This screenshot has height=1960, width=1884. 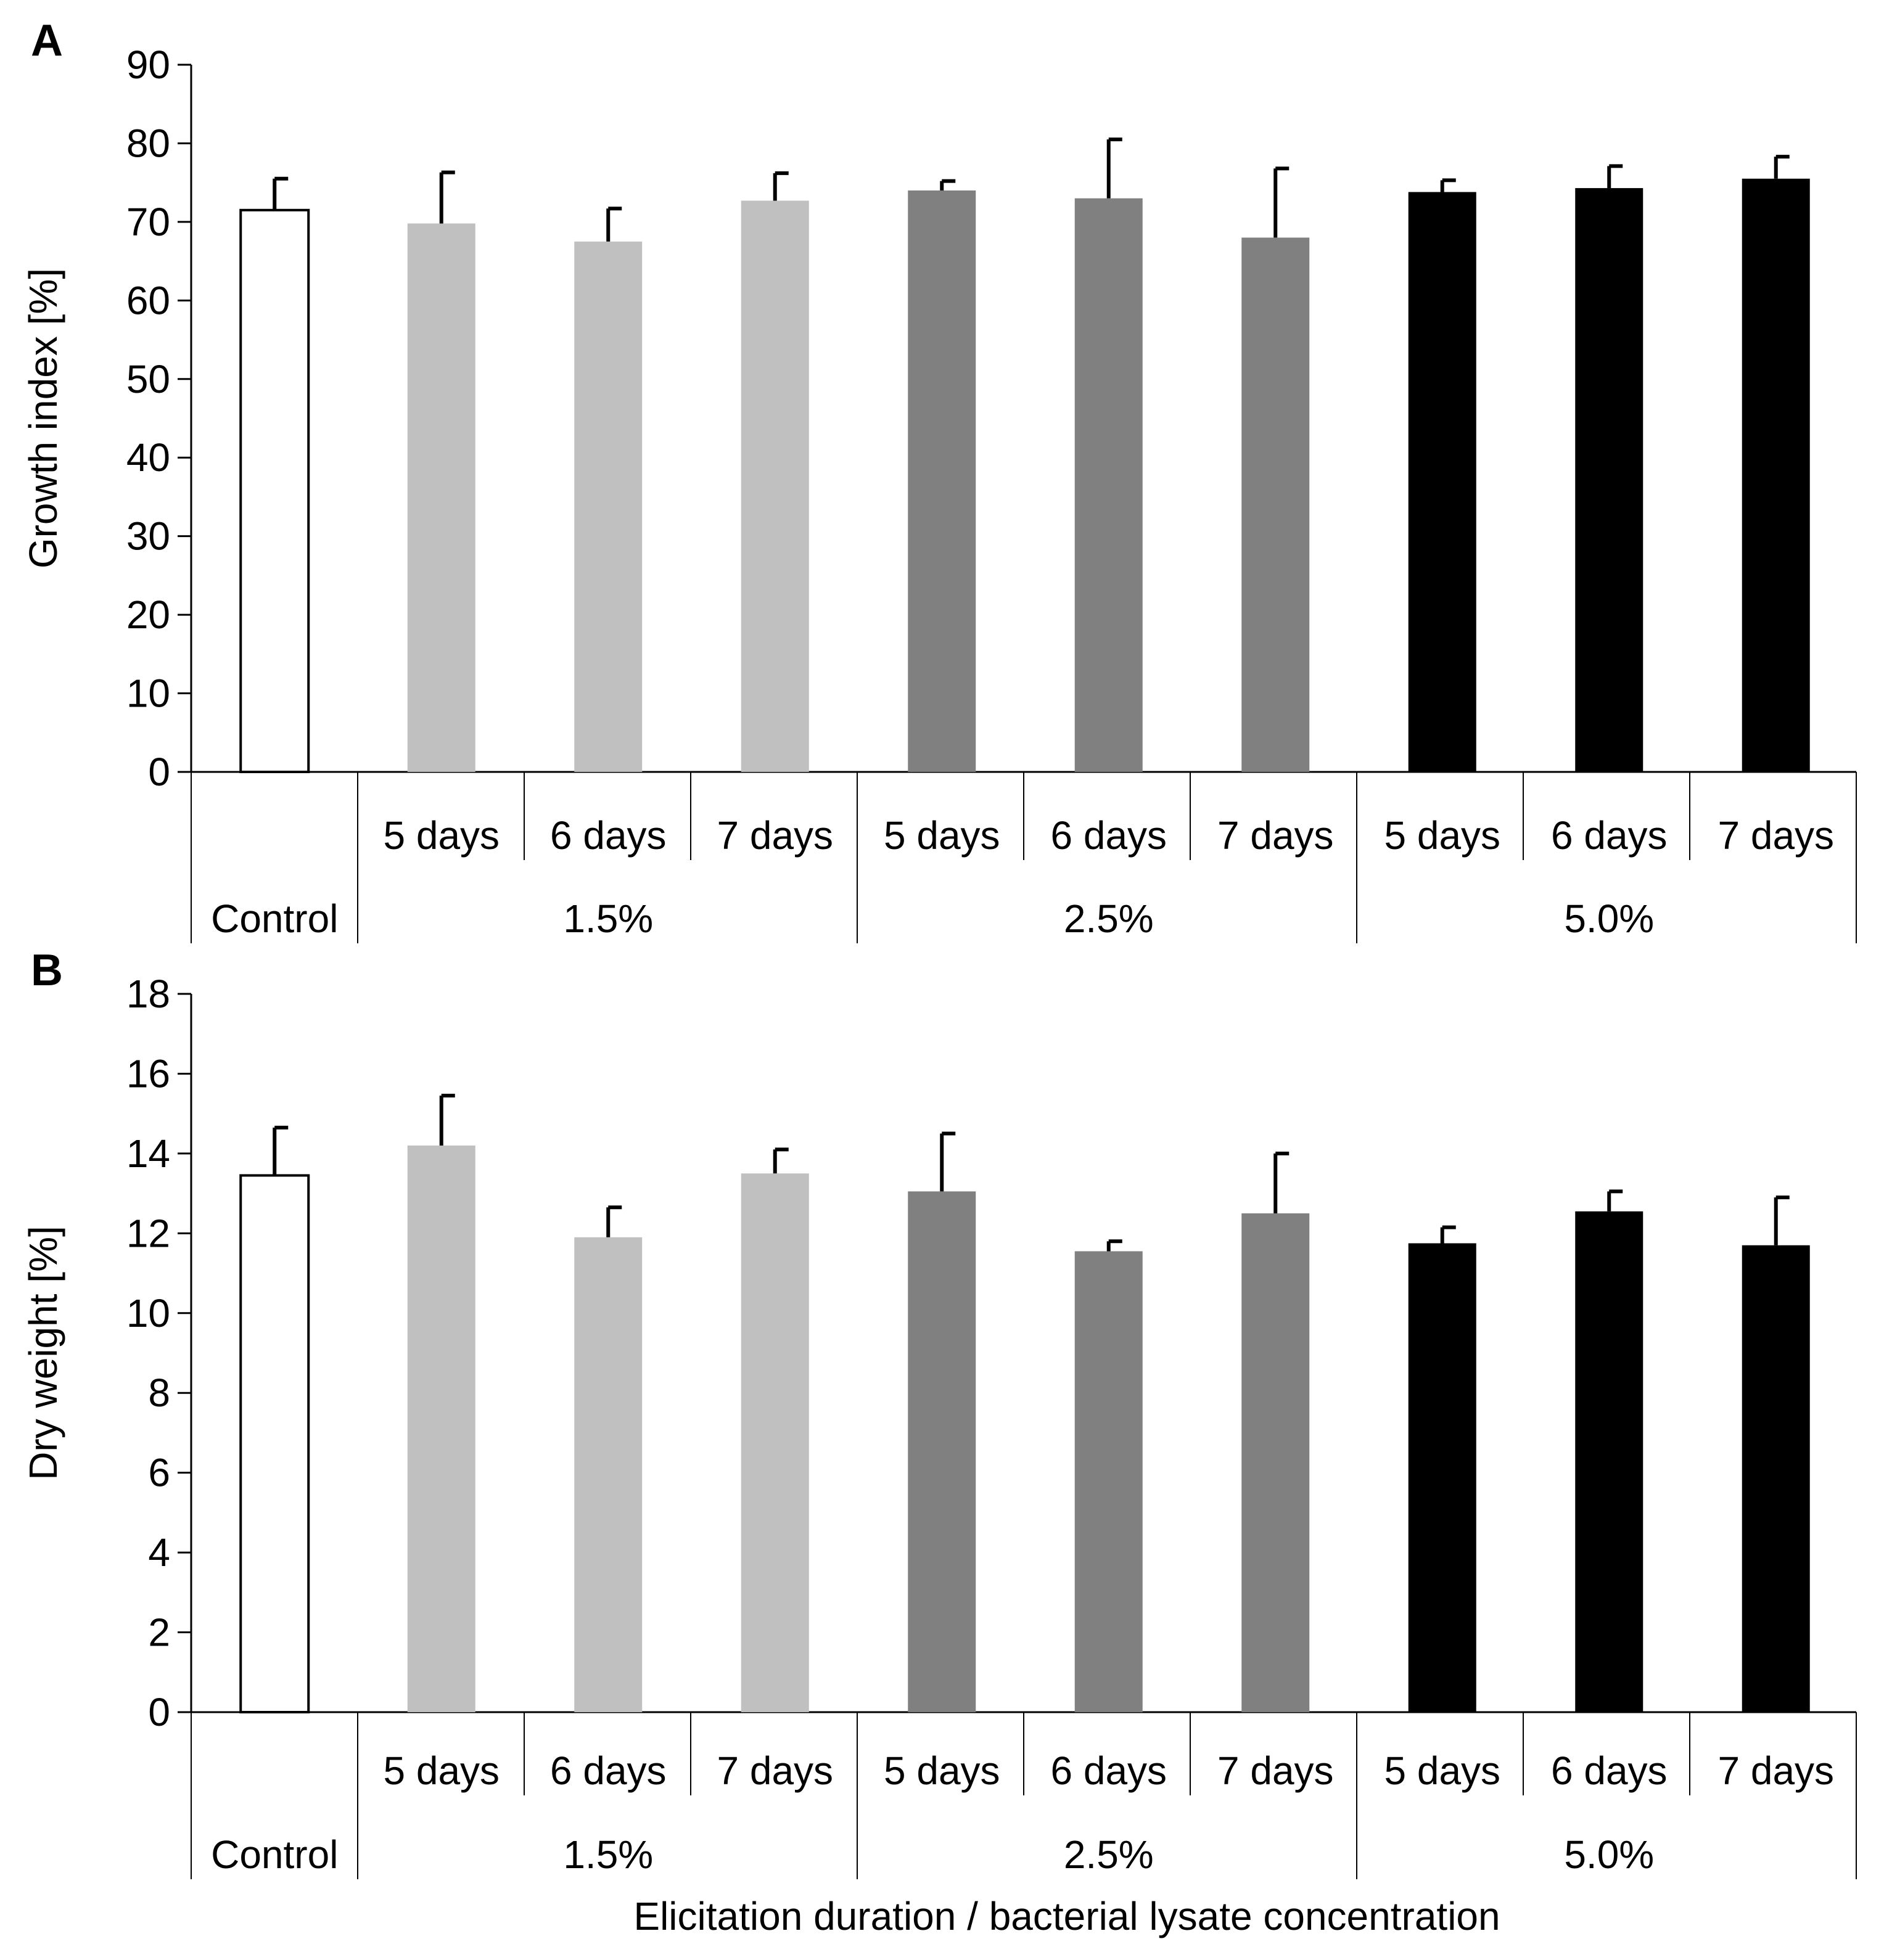 I want to click on y-tick-label: 70, so click(x=148, y=222).